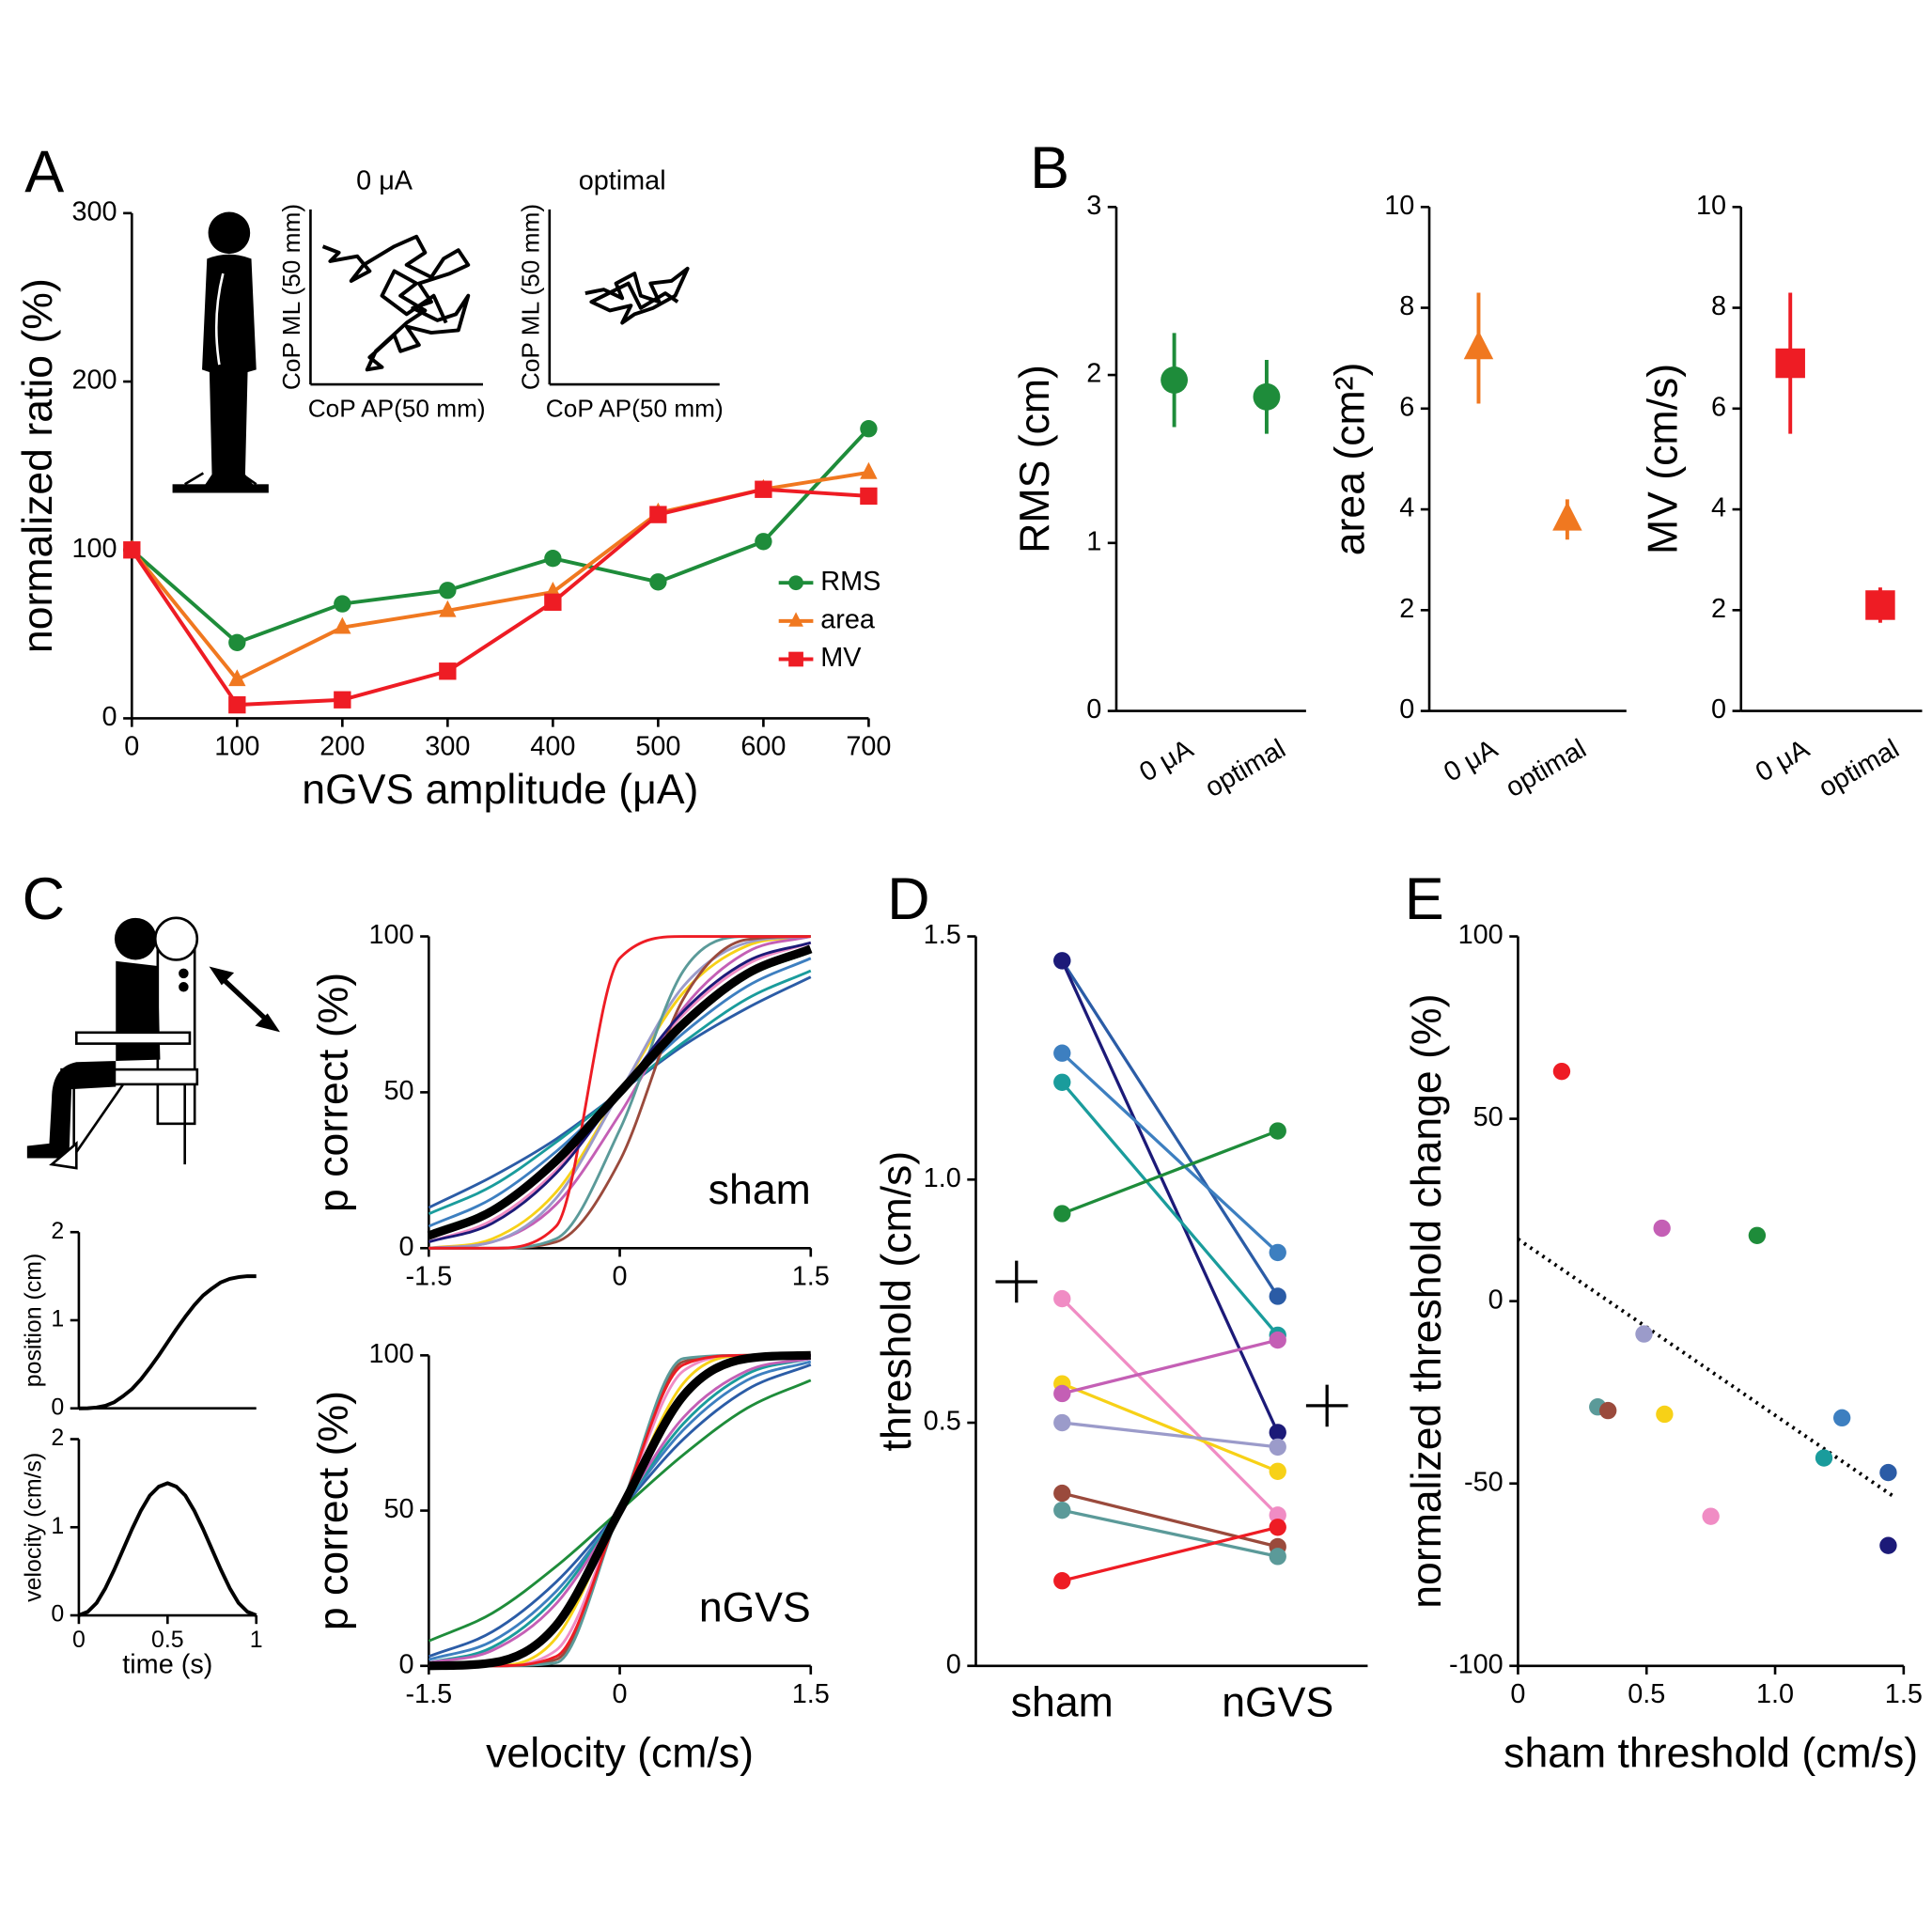 This screenshot has height=1932, width=1932. Describe the element at coordinates (447, 747) in the screenshot. I see `x-tick-label: 300` at that location.